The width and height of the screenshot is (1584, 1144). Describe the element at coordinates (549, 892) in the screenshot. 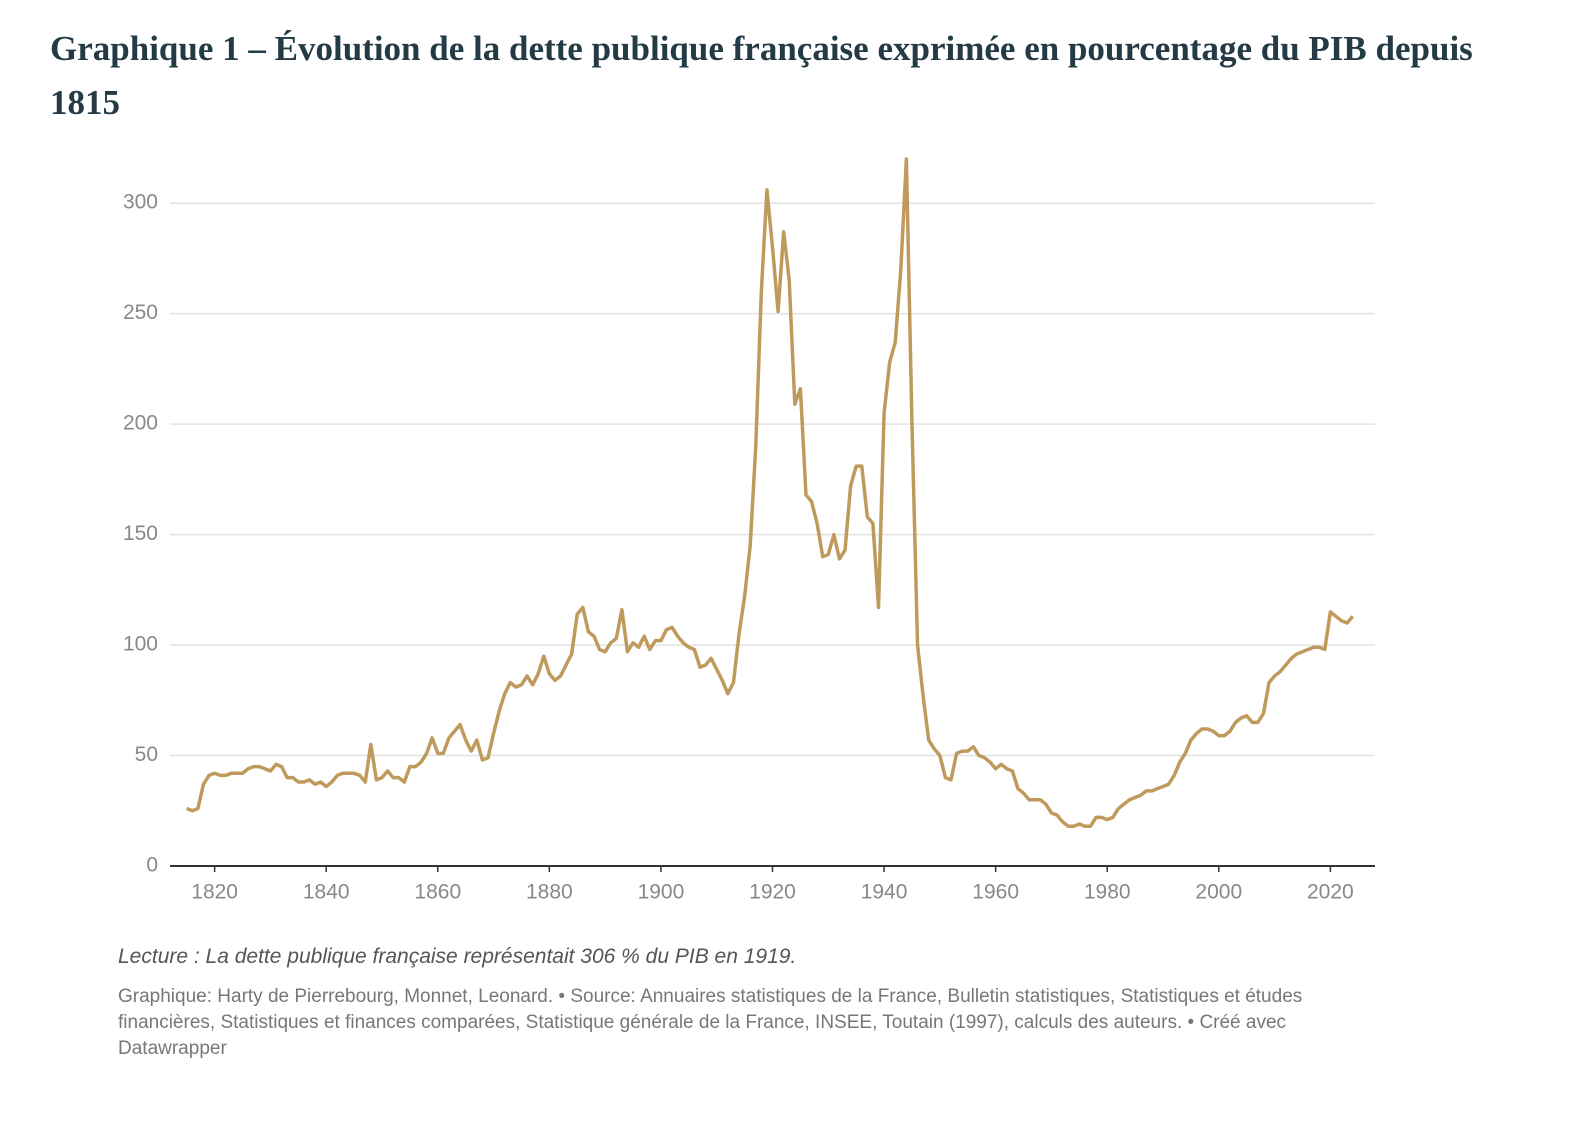

I see `x-tick-label: 1880` at that location.